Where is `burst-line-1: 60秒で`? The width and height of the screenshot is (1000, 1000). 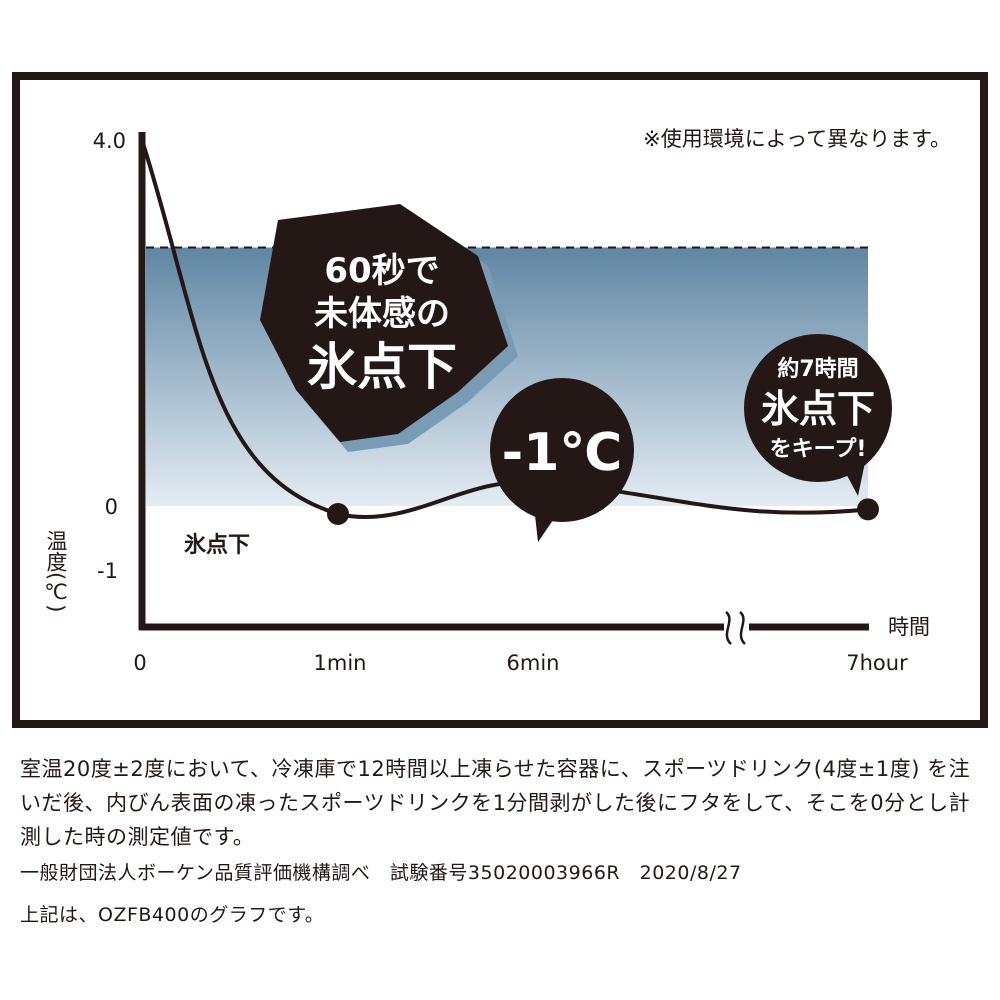 burst-line-1: 60秒で is located at coordinates (381, 271).